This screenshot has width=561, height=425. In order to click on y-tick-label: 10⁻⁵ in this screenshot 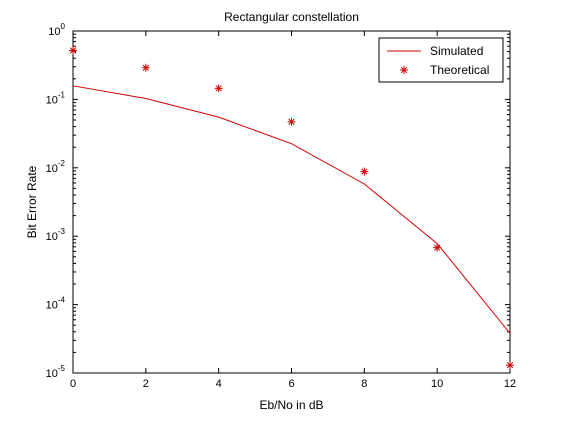, I will do `click(56, 372)`.